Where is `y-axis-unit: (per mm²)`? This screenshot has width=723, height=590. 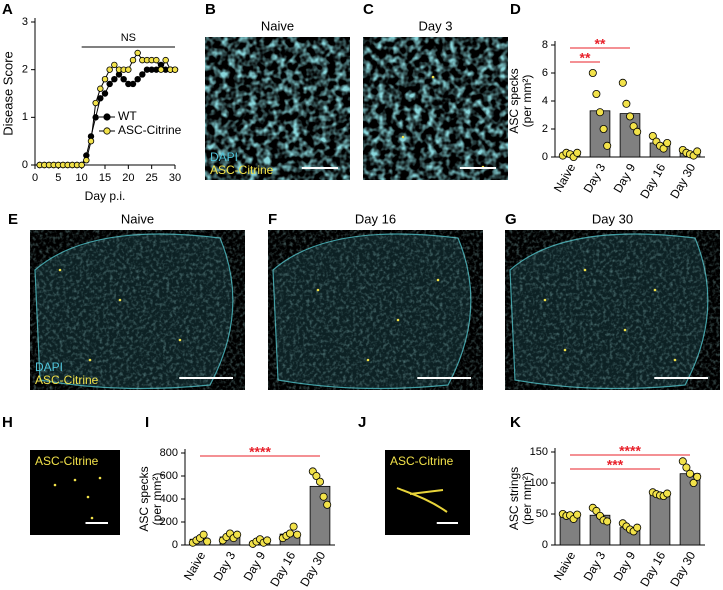 y-axis-unit: (per mm²) is located at coordinates (527, 498).